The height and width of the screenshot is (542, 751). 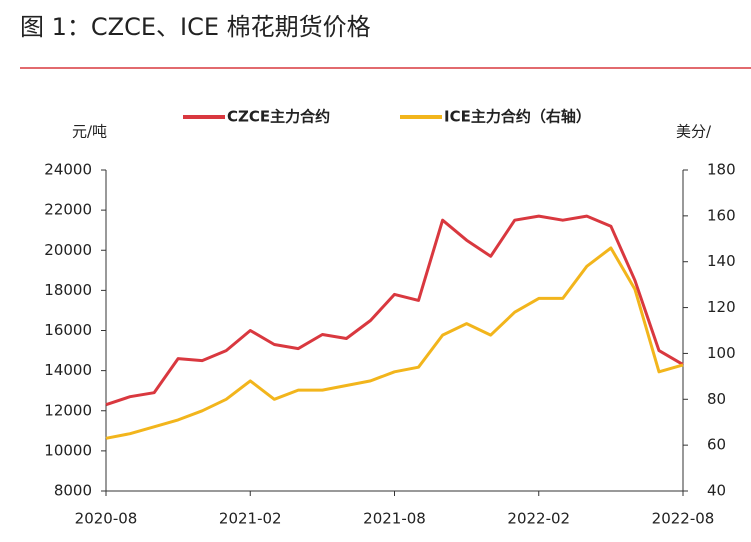 I want to click on y-tick-label: 8000, so click(x=73, y=491).